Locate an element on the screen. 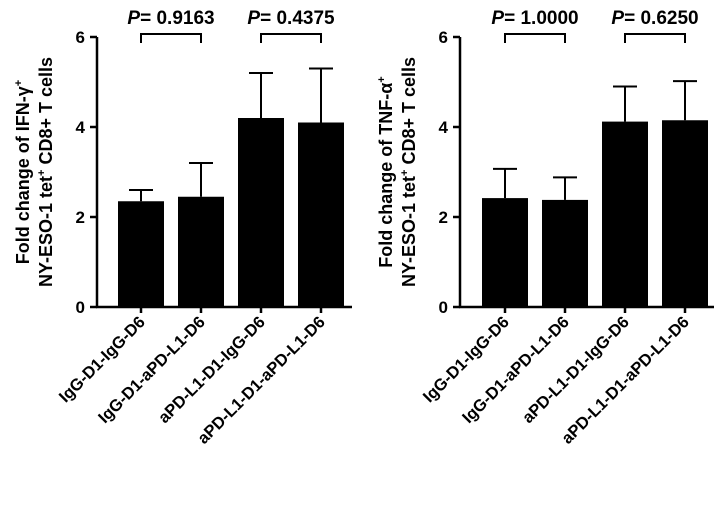 The width and height of the screenshot is (714, 510). right-category-label: IgG-D1-aPD-L1-D6 is located at coordinates (516, 370).